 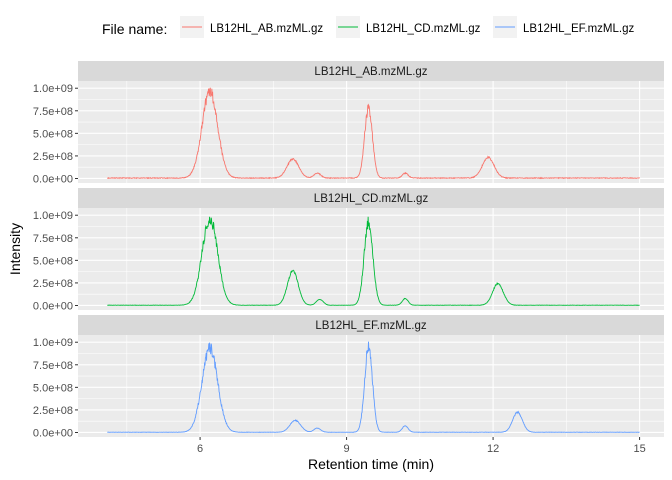 I want to click on x-tick-label: 9, so click(x=347, y=449).